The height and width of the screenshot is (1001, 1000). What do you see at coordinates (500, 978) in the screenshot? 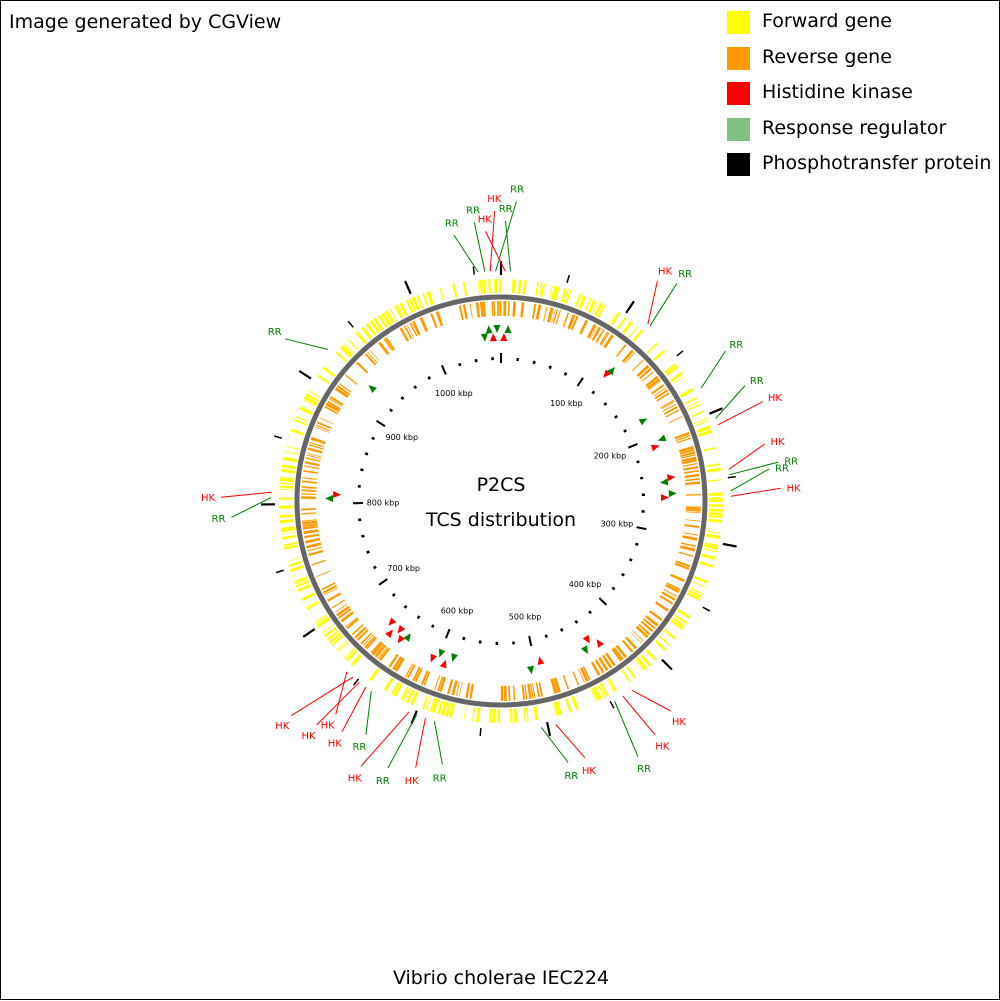
I see `organism-name: Vibrio cholerae IEC224` at bounding box center [500, 978].